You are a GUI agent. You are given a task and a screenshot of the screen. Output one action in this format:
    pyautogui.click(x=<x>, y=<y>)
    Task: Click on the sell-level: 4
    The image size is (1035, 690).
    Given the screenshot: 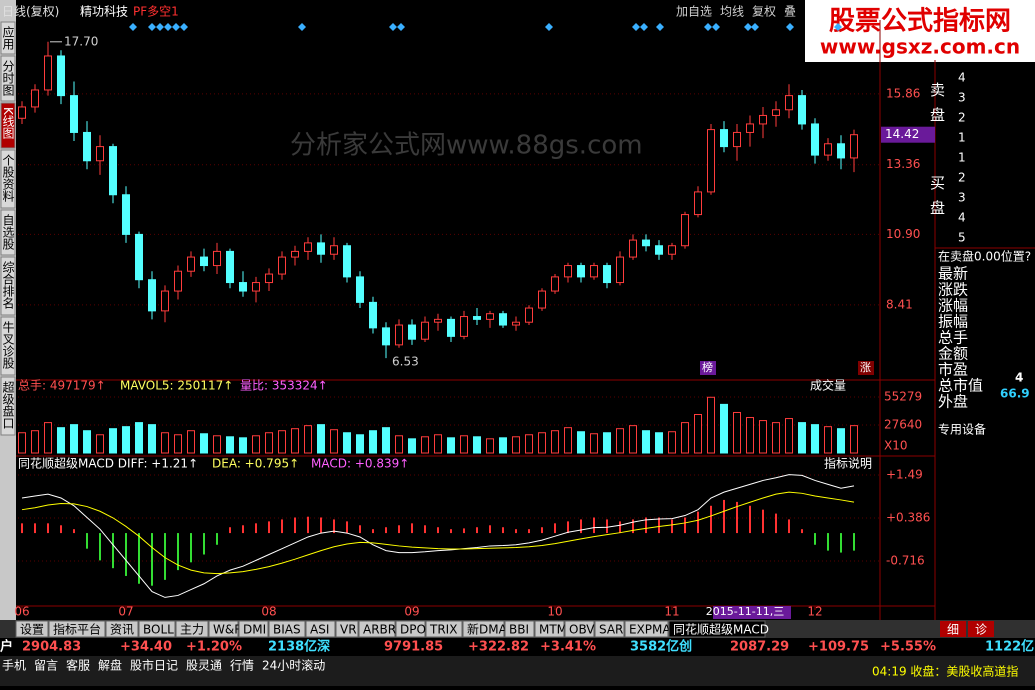 What is the action you would take?
    pyautogui.click(x=962, y=78)
    